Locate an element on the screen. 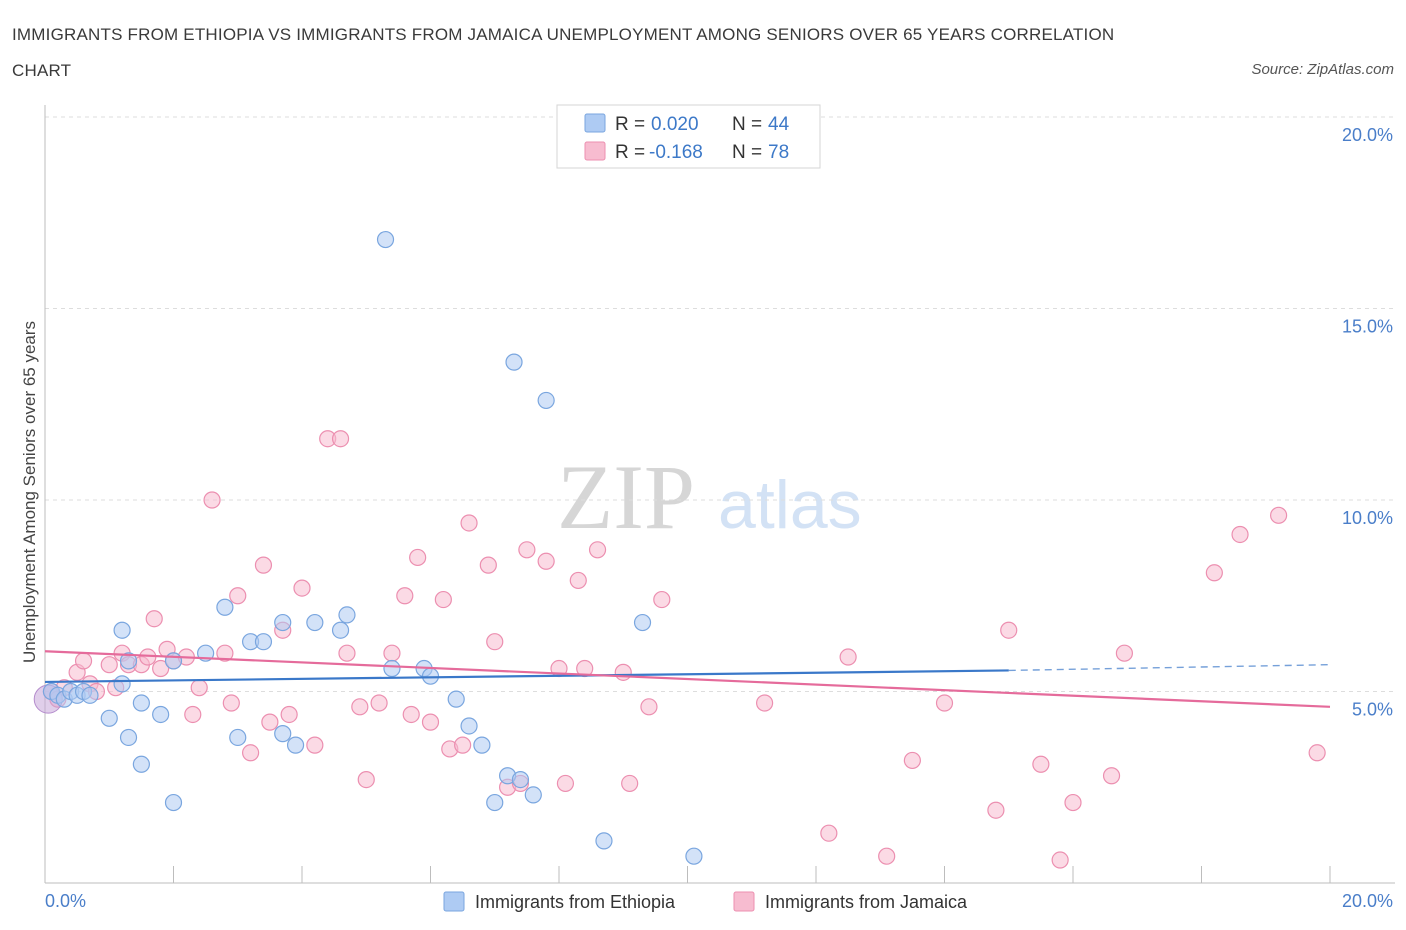  y-tick-label: 20.0% is located at coordinates (1367, 135).